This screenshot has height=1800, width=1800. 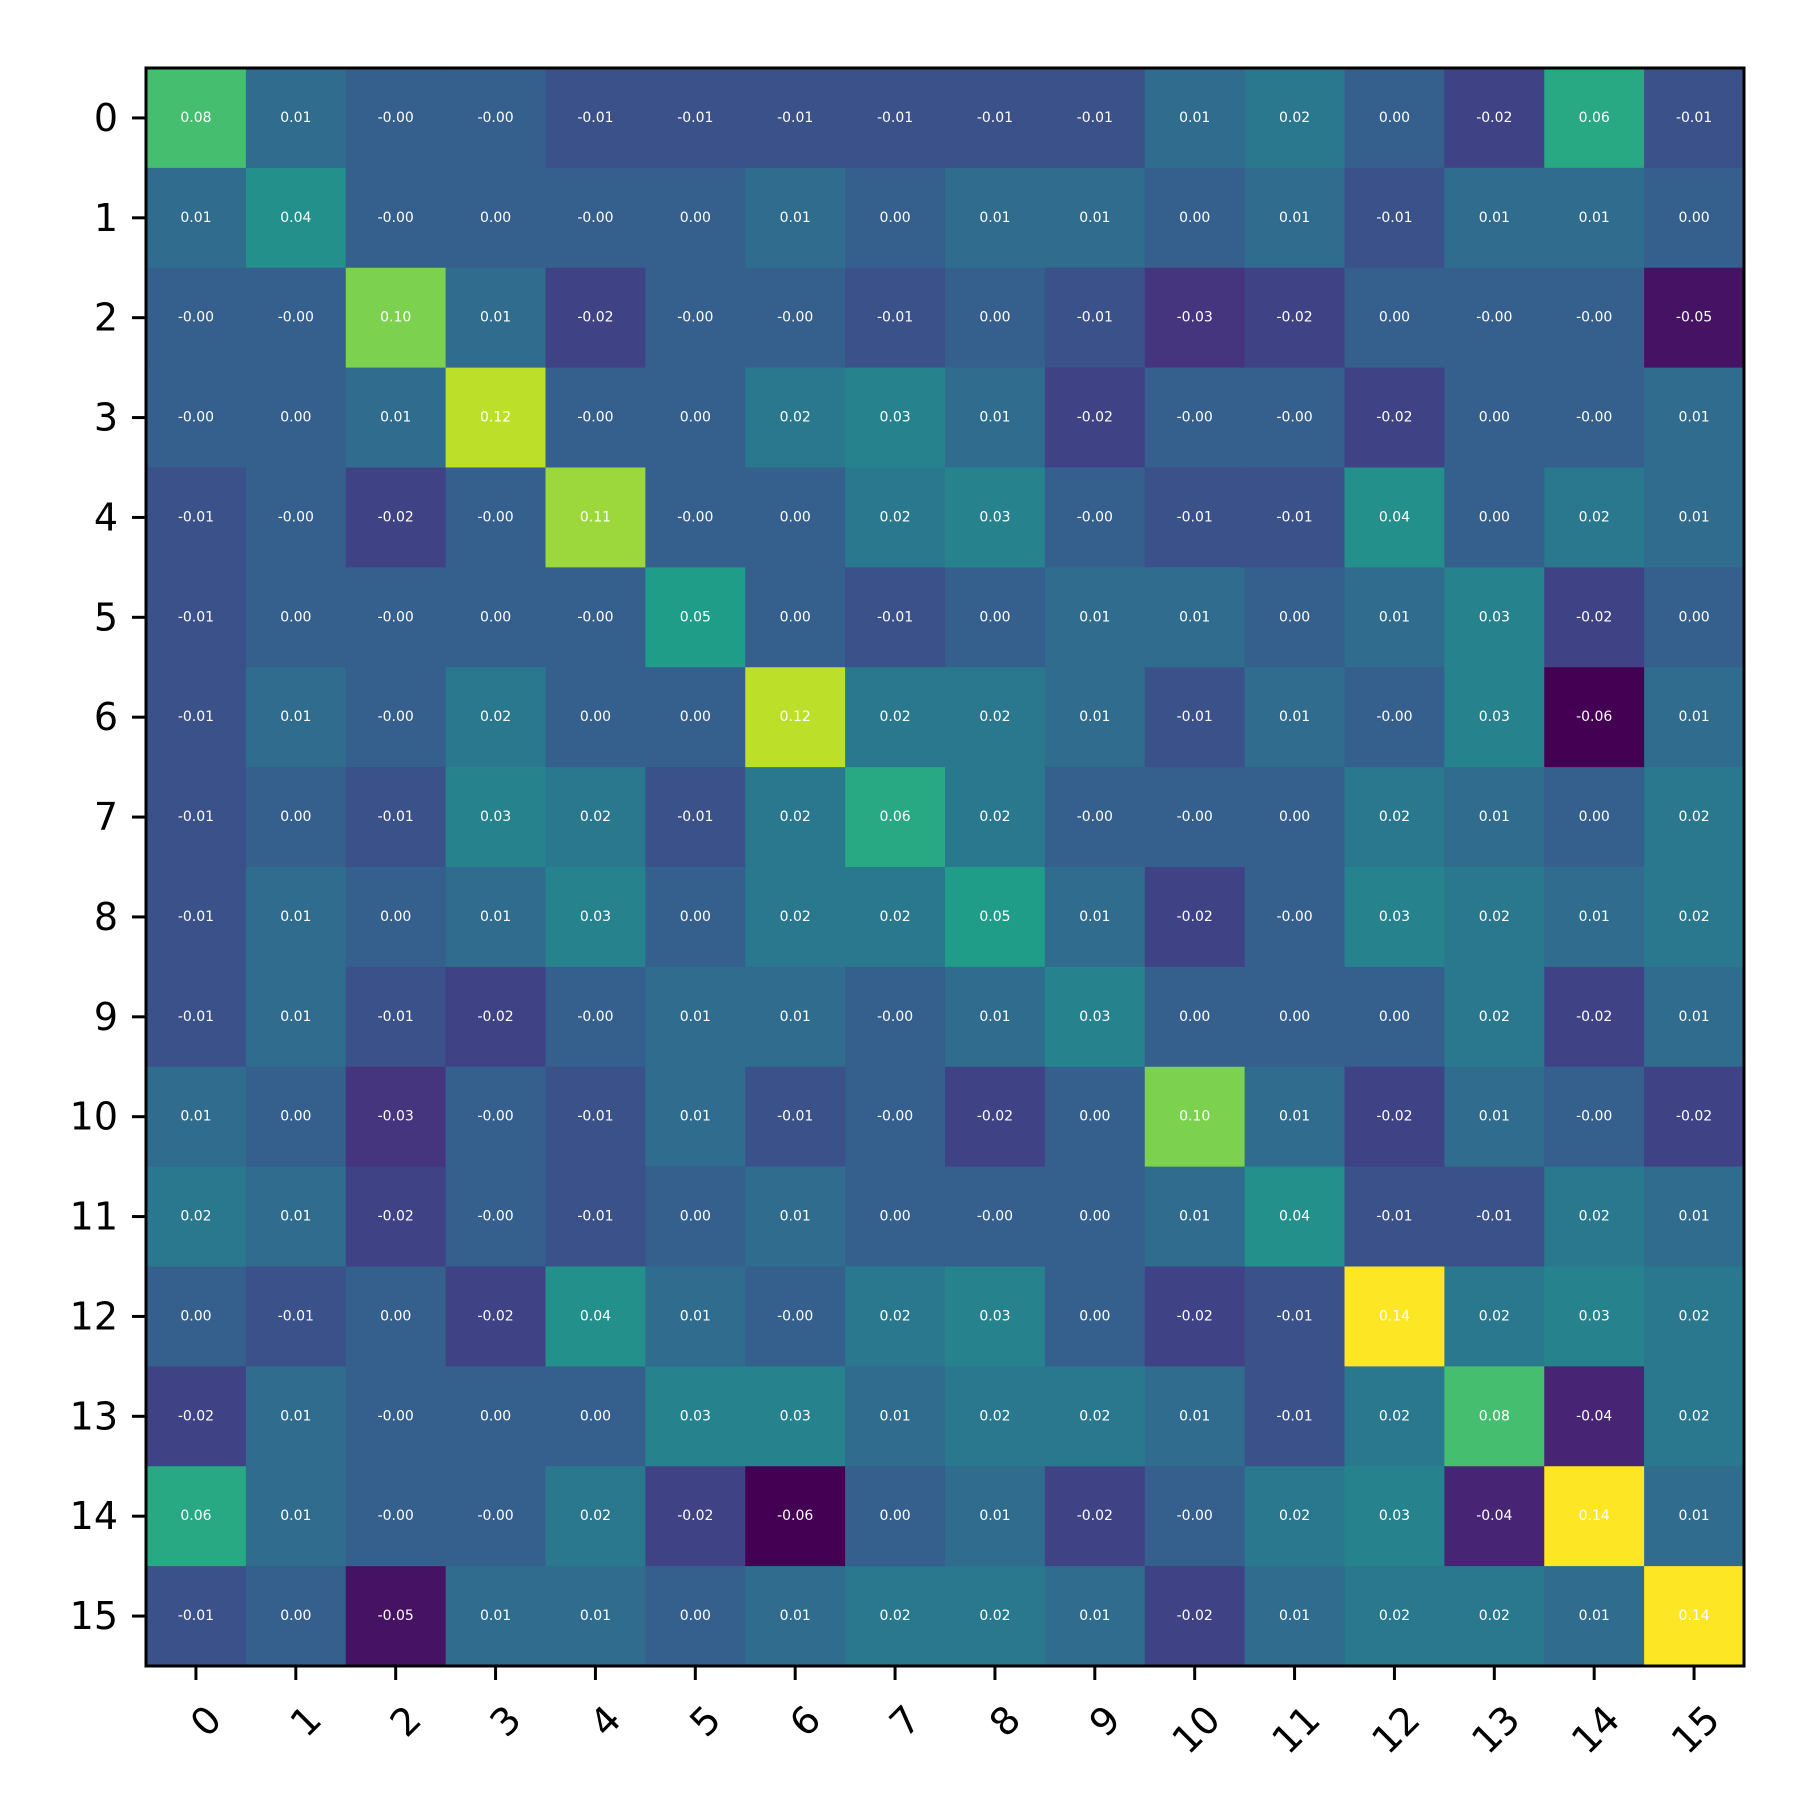 I want to click on y-tick-label: 13, so click(x=94, y=1416).